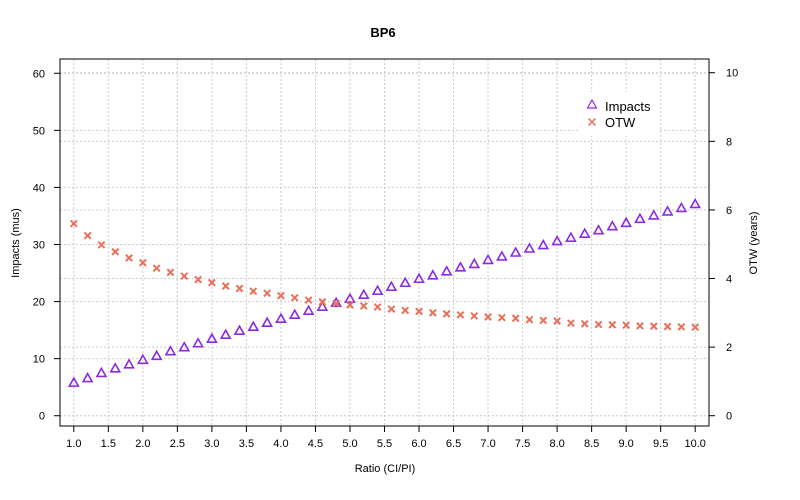 Image resolution: width=800 pixels, height=500 pixels. Describe the element at coordinates (39, 245) in the screenshot. I see `y-left-tick-label: 30` at that location.